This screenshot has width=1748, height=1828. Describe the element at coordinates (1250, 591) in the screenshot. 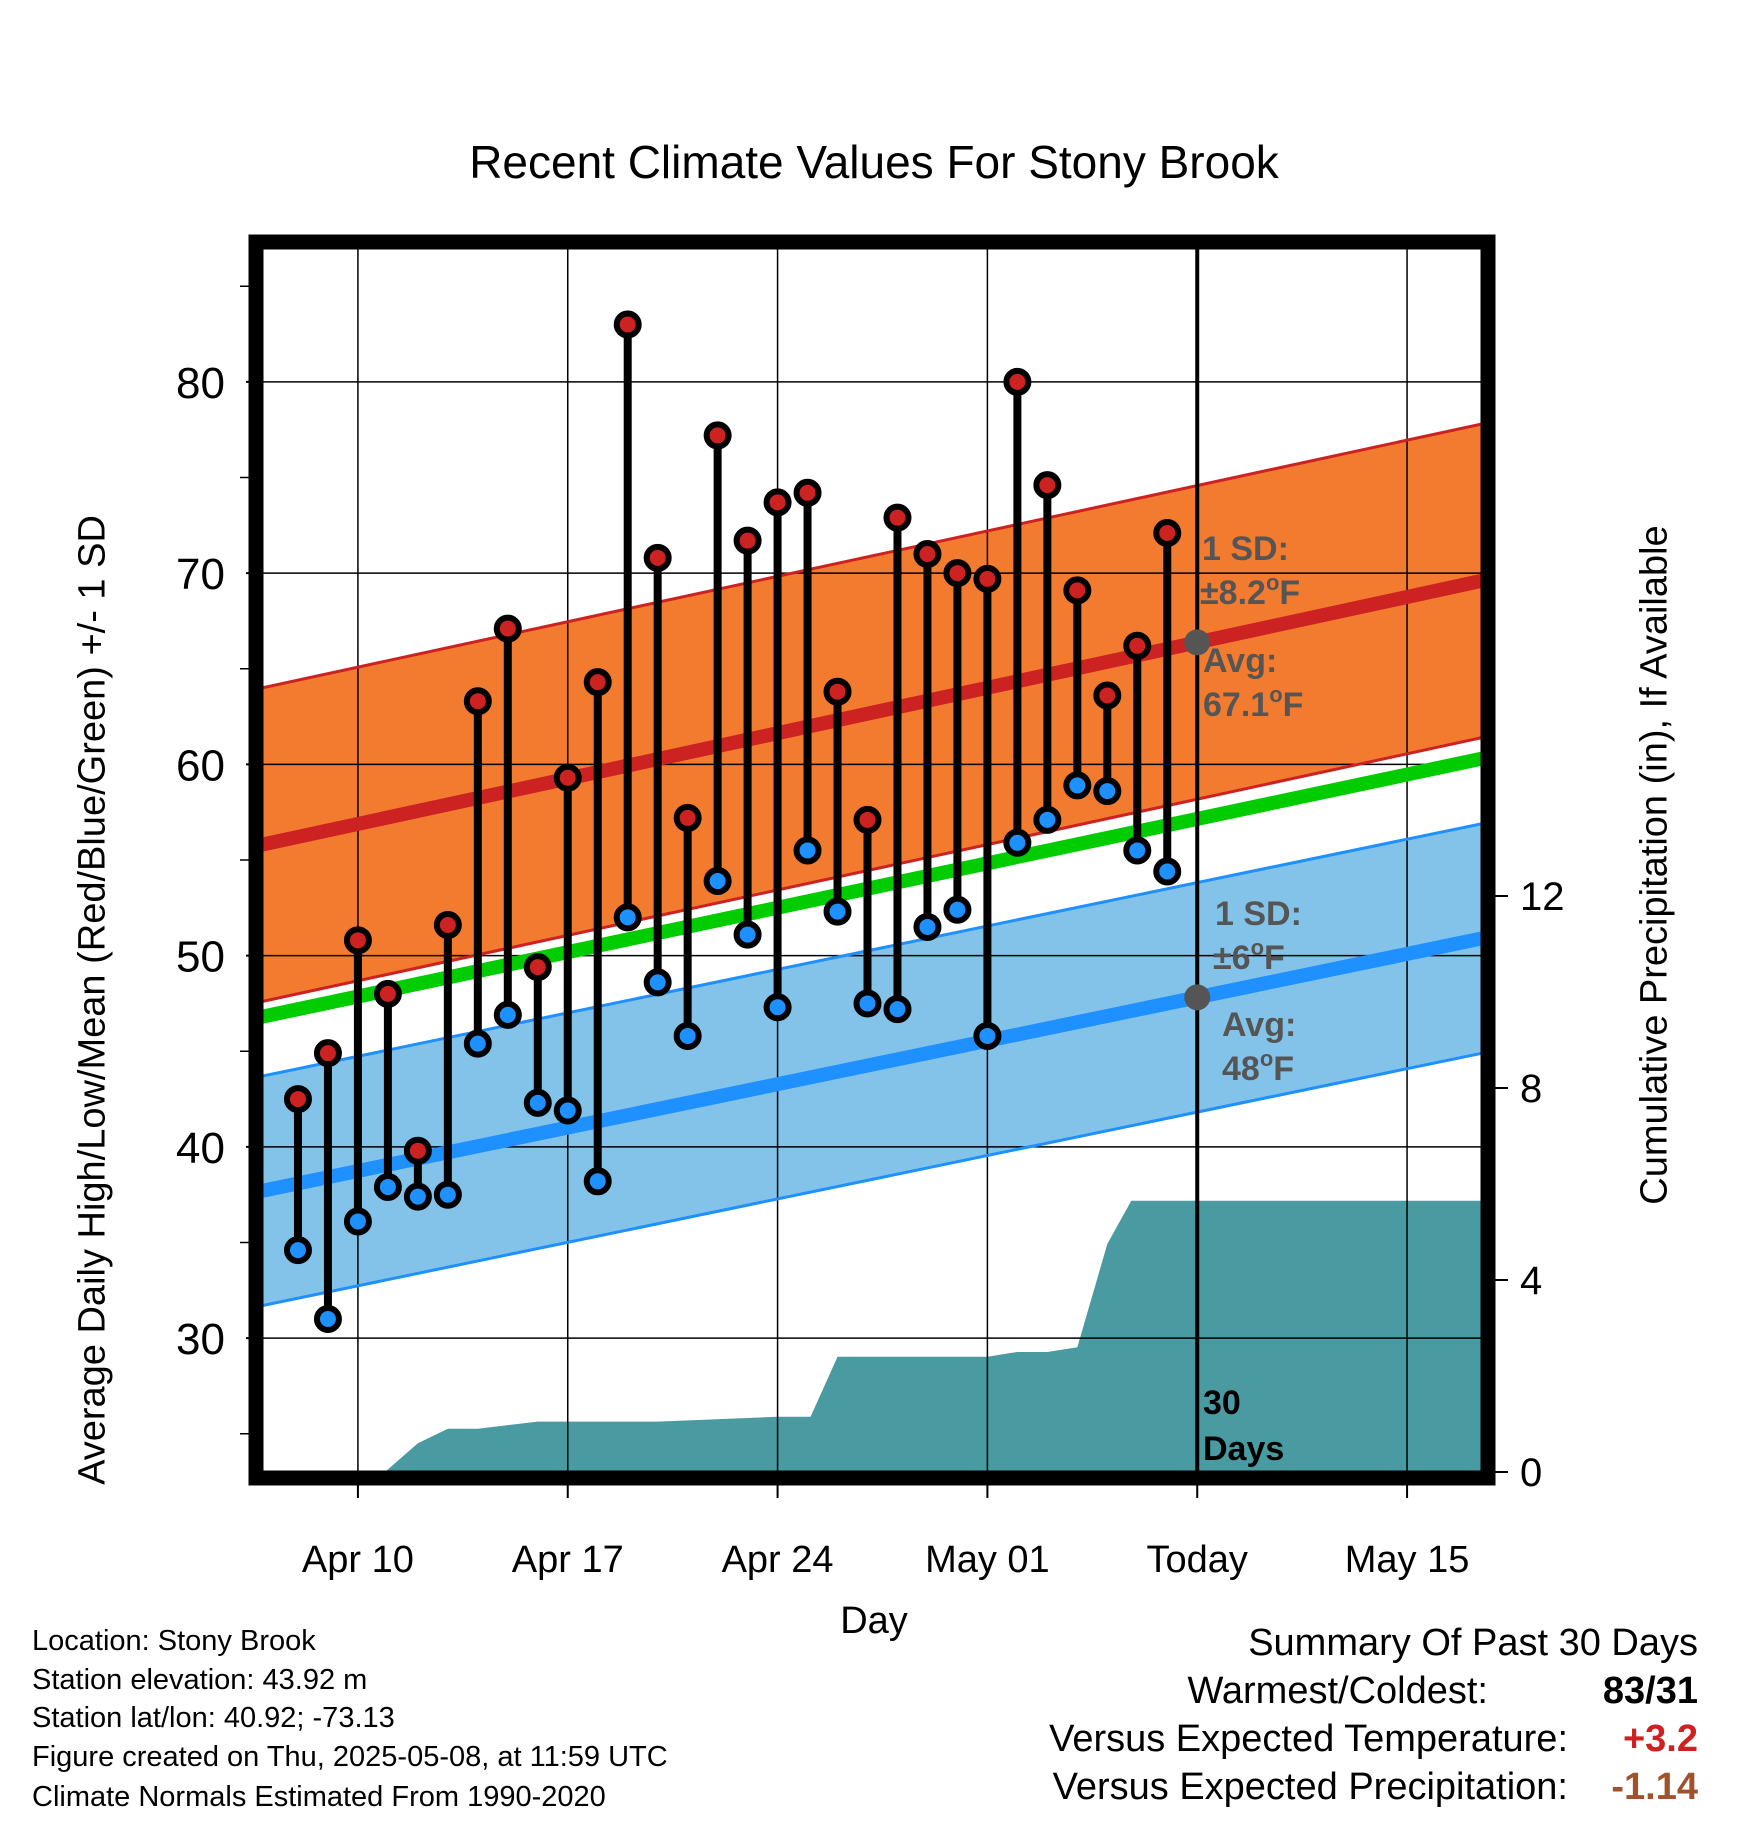

I see `high-sd-value: ±8.2oF` at that location.